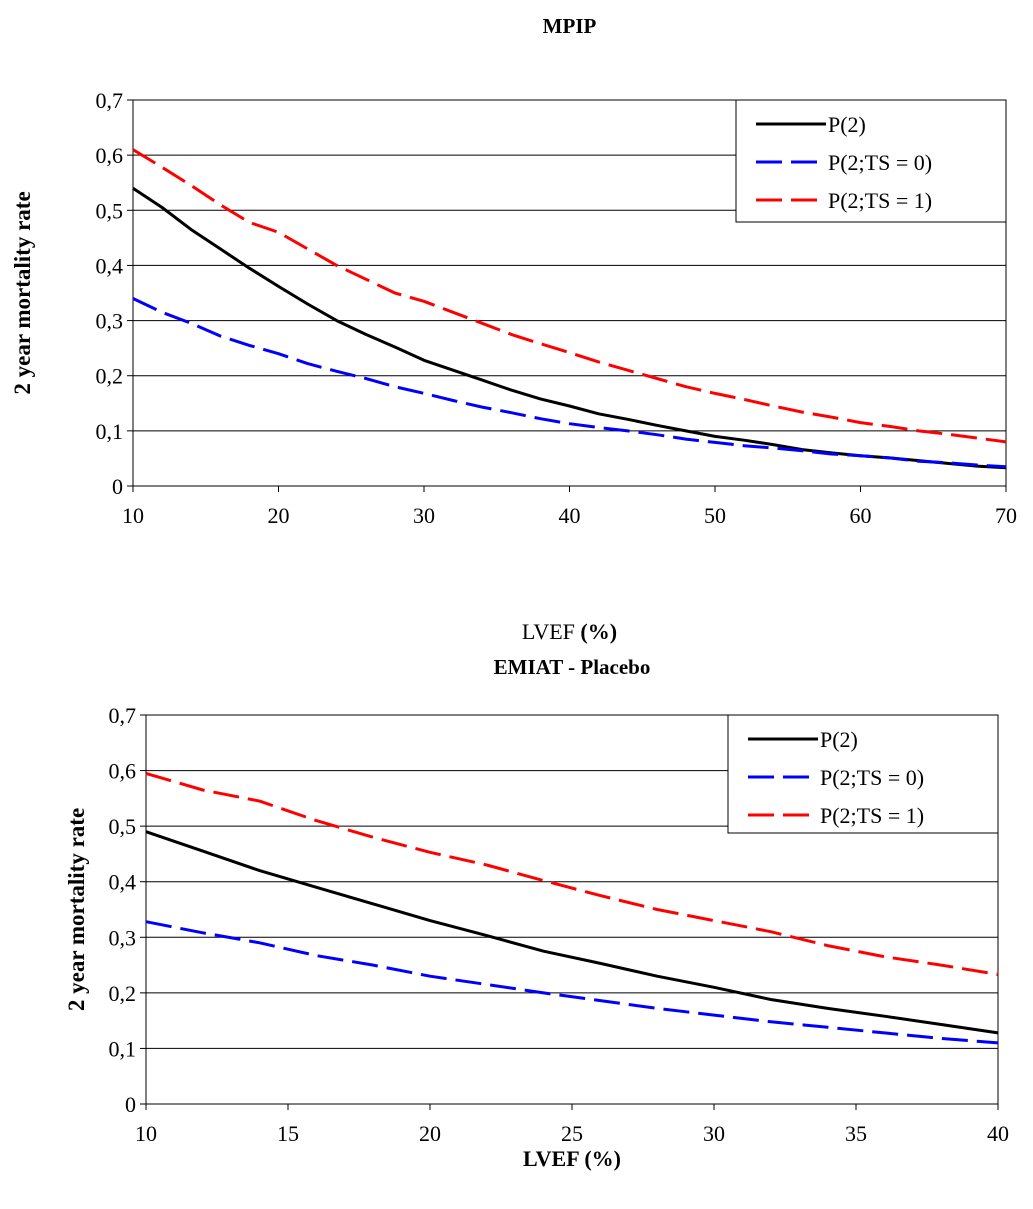 The height and width of the screenshot is (1209, 1033). I want to click on x-tick-label: 15, so click(288, 1133).